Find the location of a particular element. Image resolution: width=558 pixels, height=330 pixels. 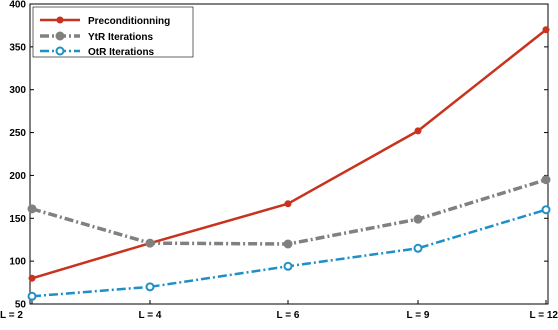

y-tick-label-0: 50 is located at coordinates (21, 305).